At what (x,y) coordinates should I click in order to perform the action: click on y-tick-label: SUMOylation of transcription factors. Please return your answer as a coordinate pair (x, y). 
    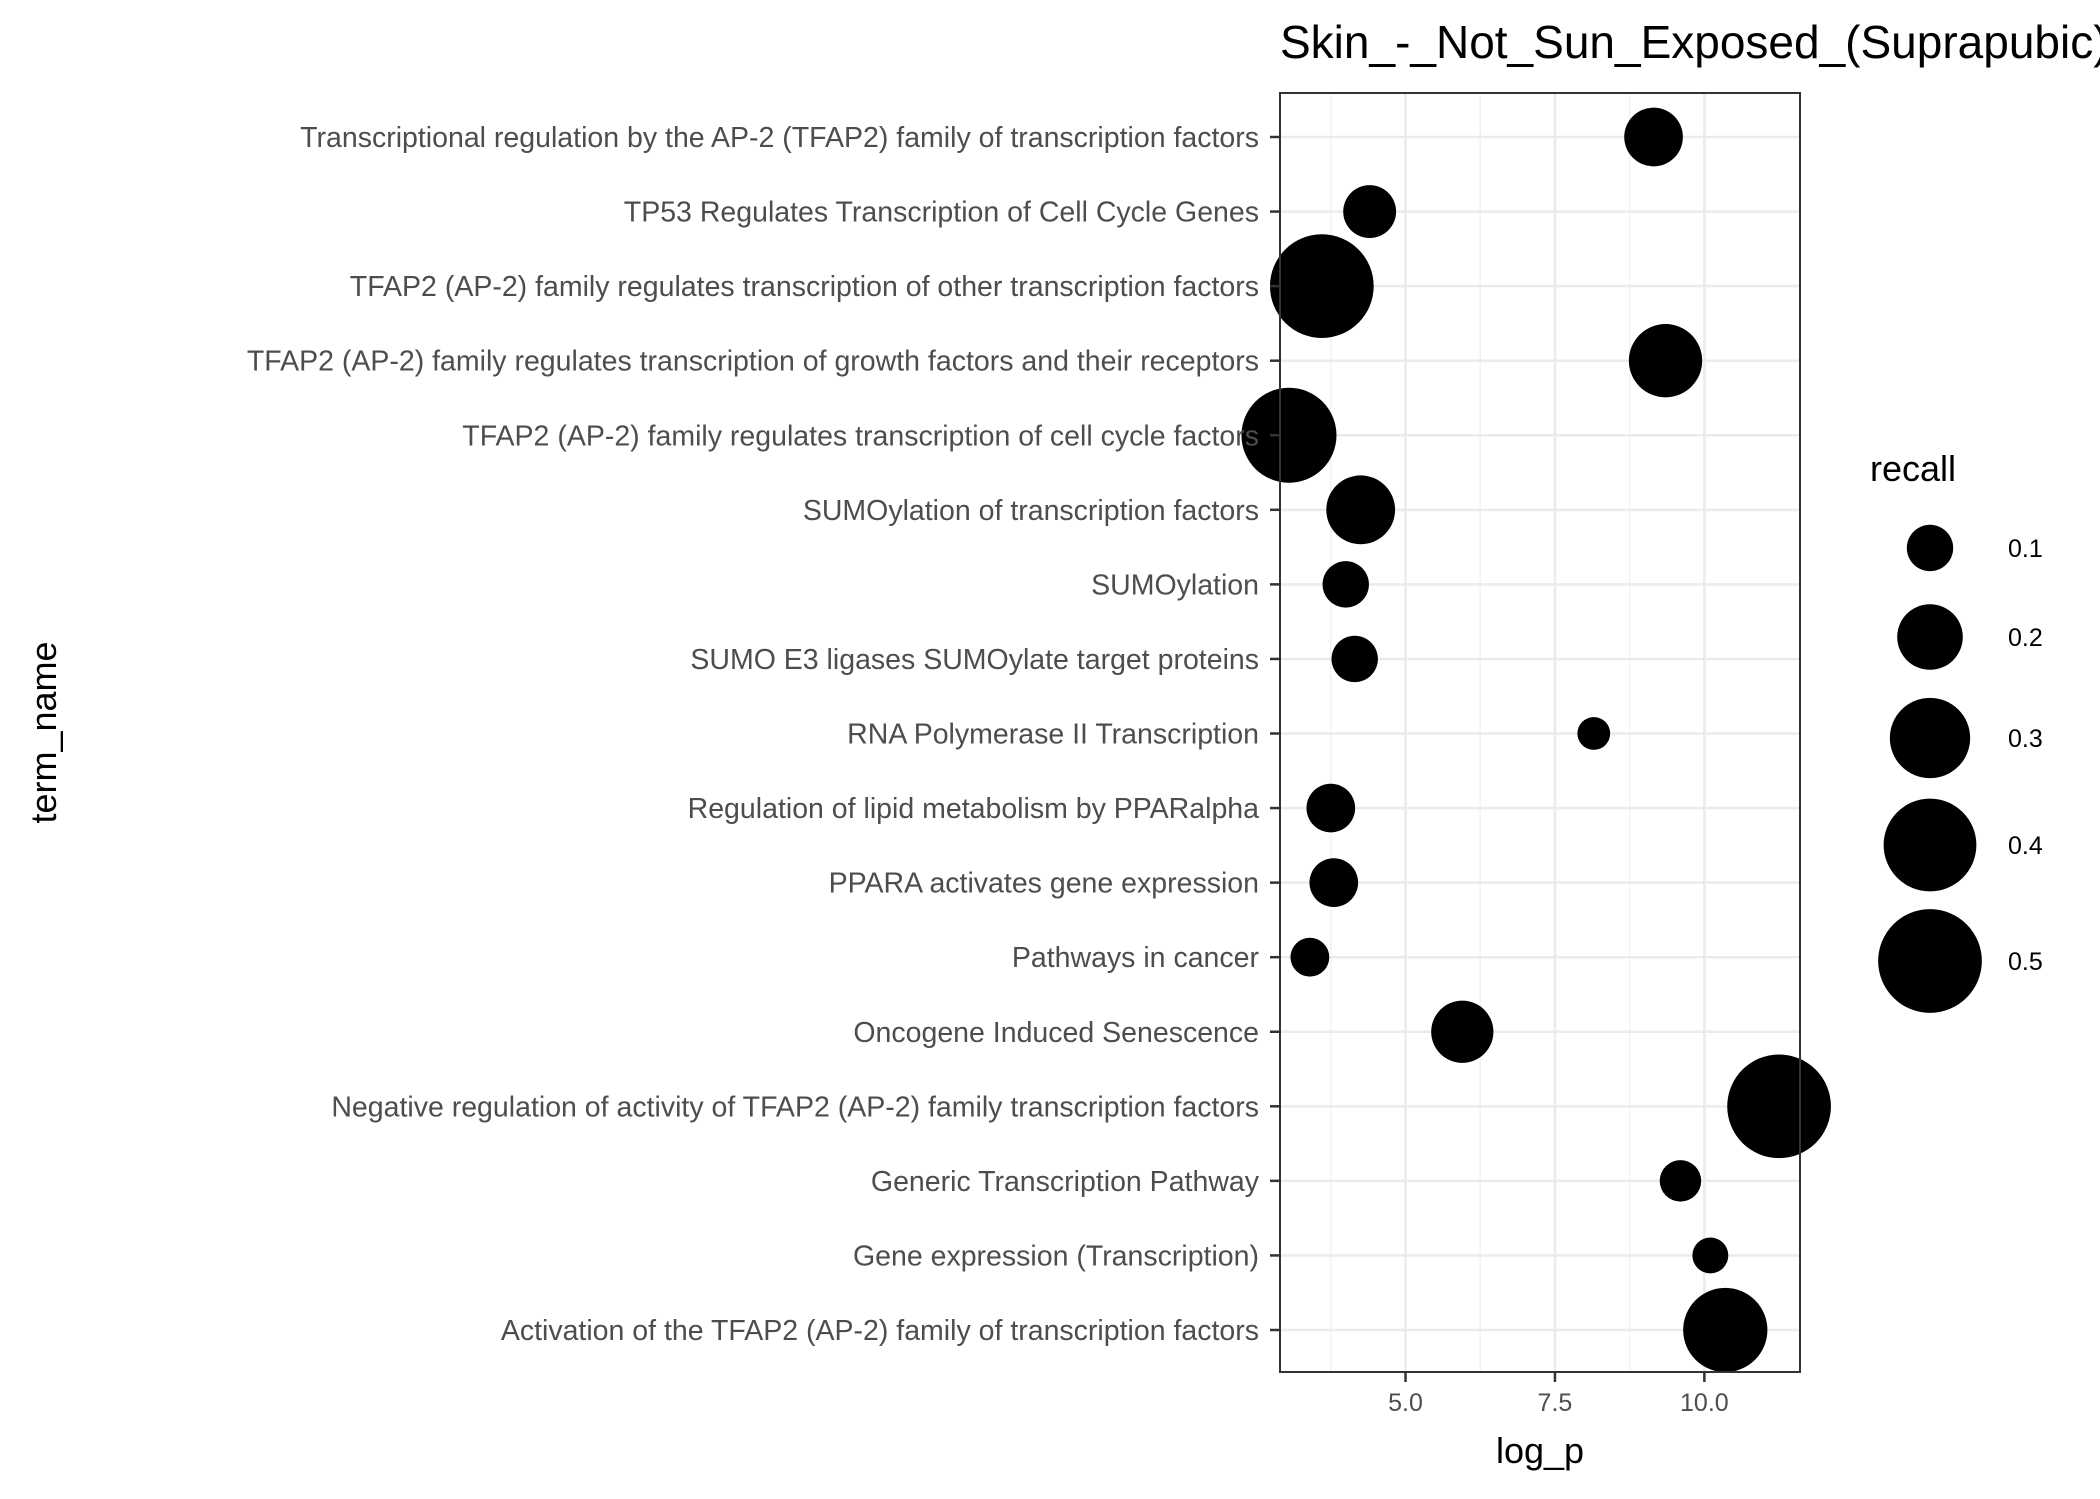
    Looking at the image, I should click on (1031, 511).